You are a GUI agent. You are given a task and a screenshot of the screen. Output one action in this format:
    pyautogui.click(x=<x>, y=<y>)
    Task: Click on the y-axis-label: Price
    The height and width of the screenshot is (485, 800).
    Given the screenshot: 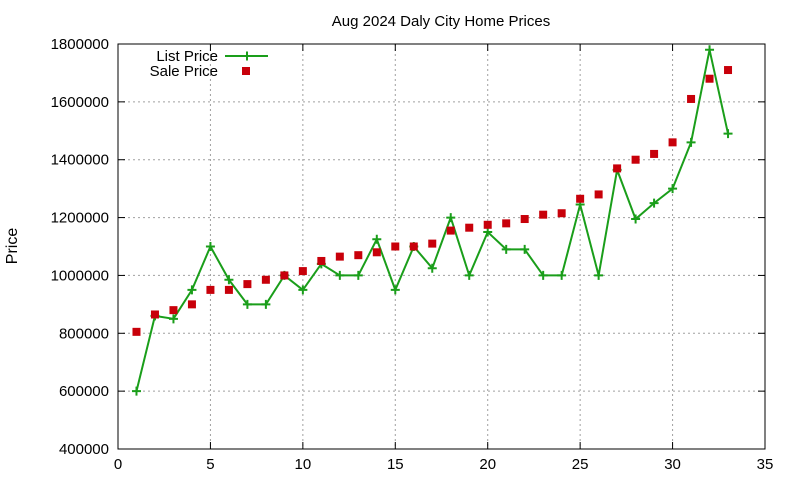 What is the action you would take?
    pyautogui.click(x=12, y=246)
    